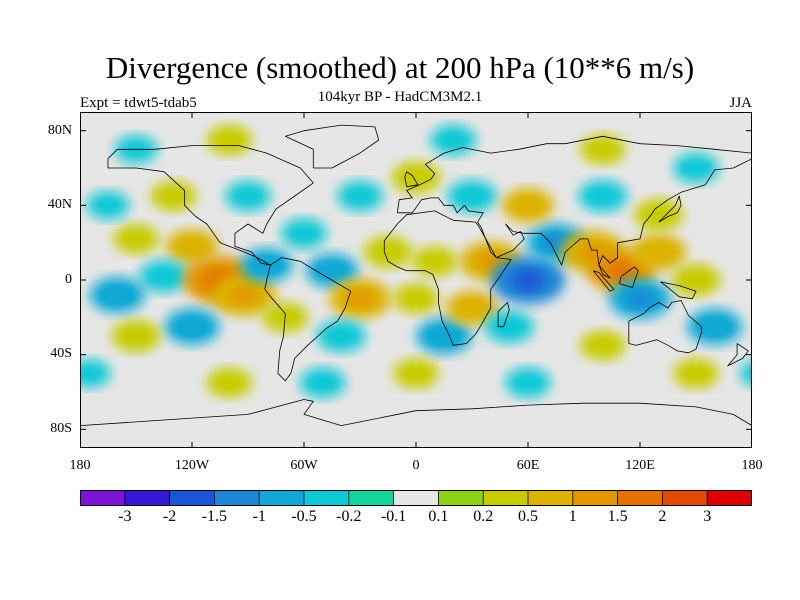  I want to click on colorbar-label-8: 0.2, so click(483, 516).